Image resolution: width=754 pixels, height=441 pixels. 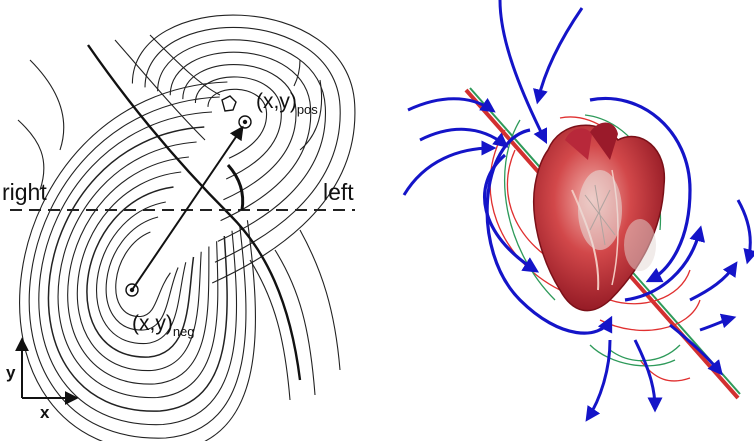 I want to click on axis-indicator: y x, so click(x=42, y=379).